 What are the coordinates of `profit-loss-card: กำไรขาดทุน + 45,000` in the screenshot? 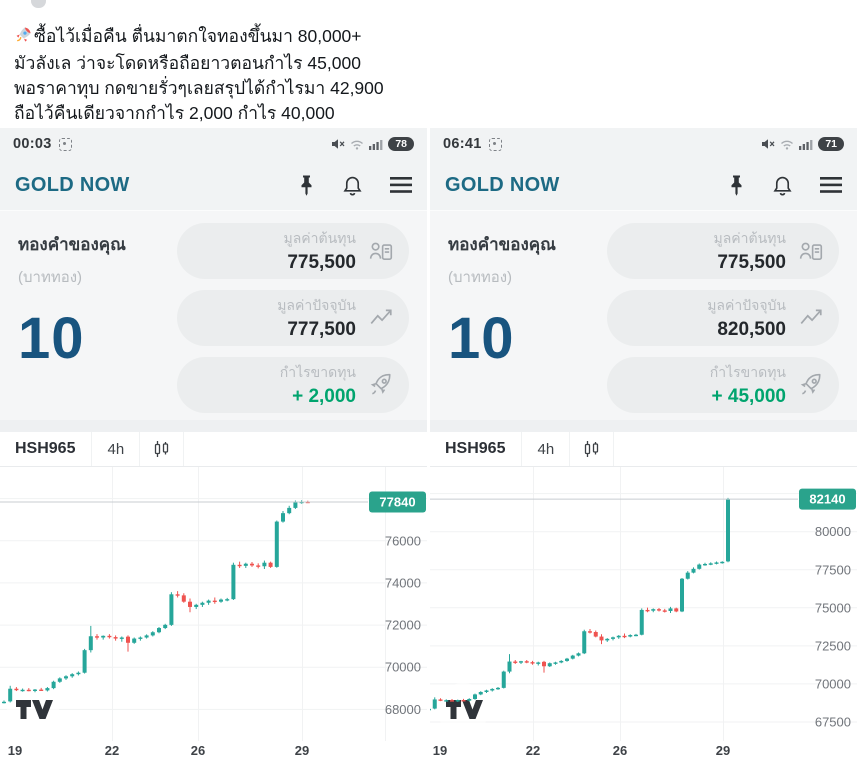 It's located at (723, 385).